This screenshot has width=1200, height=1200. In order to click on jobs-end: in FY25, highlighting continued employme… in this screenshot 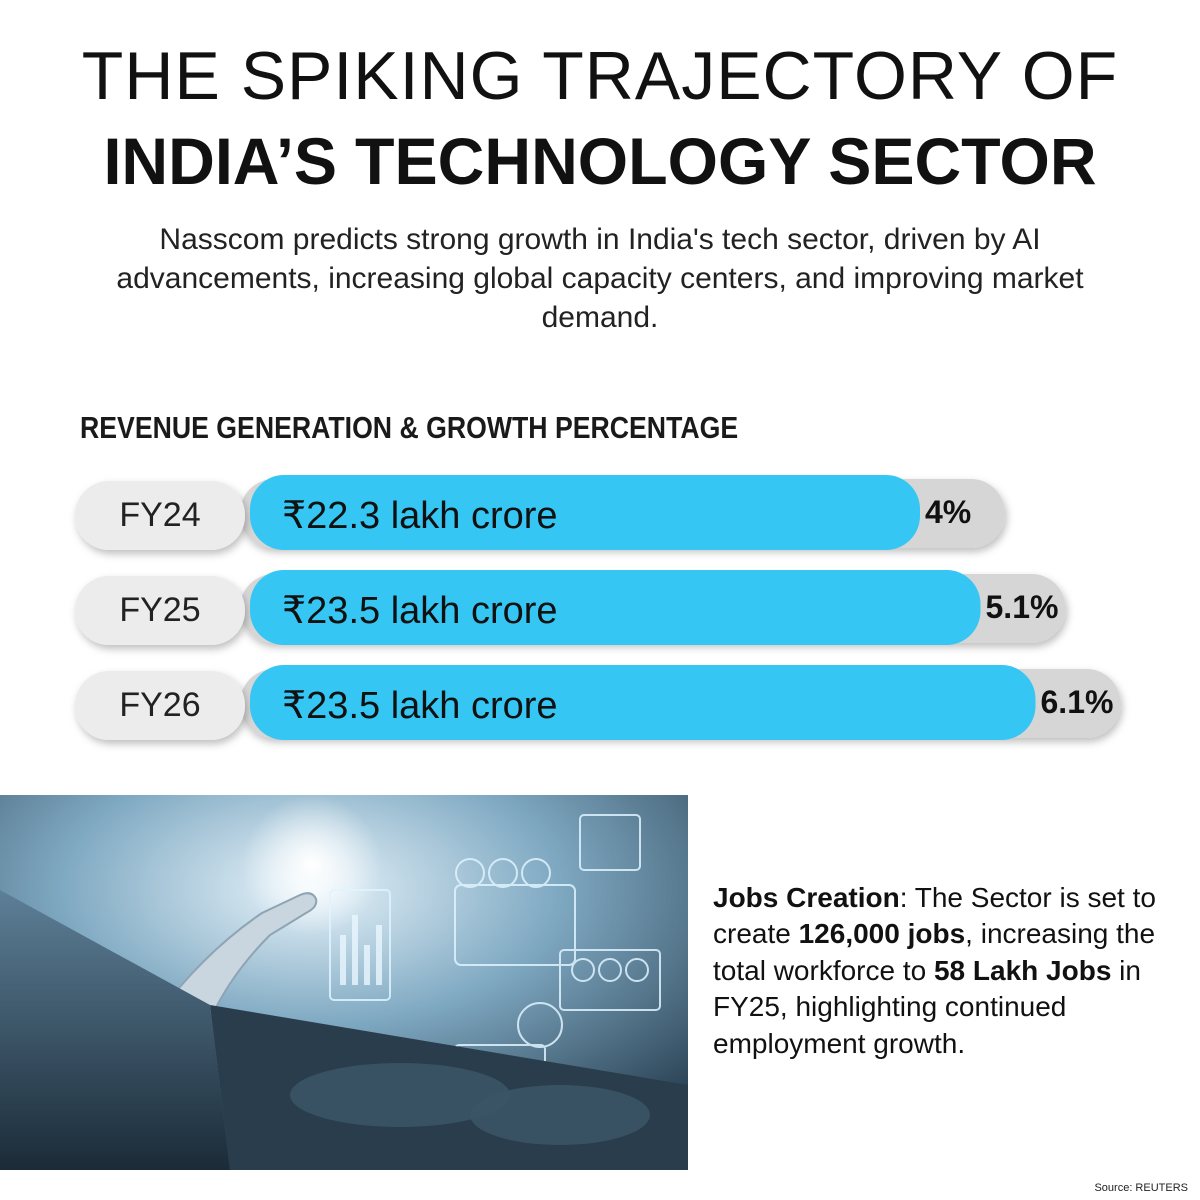, I will do `click(927, 1006)`.